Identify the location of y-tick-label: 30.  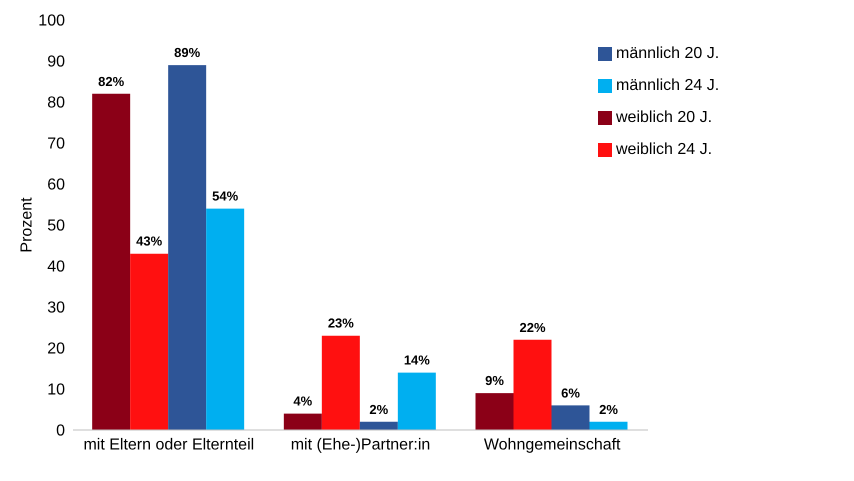
(56, 308).